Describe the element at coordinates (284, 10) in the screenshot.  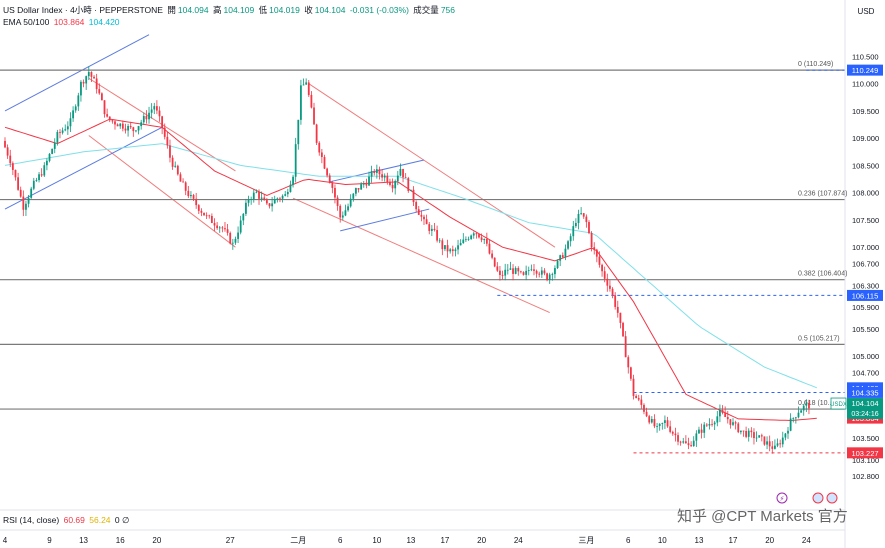
I see `low-value: 104.019` at that location.